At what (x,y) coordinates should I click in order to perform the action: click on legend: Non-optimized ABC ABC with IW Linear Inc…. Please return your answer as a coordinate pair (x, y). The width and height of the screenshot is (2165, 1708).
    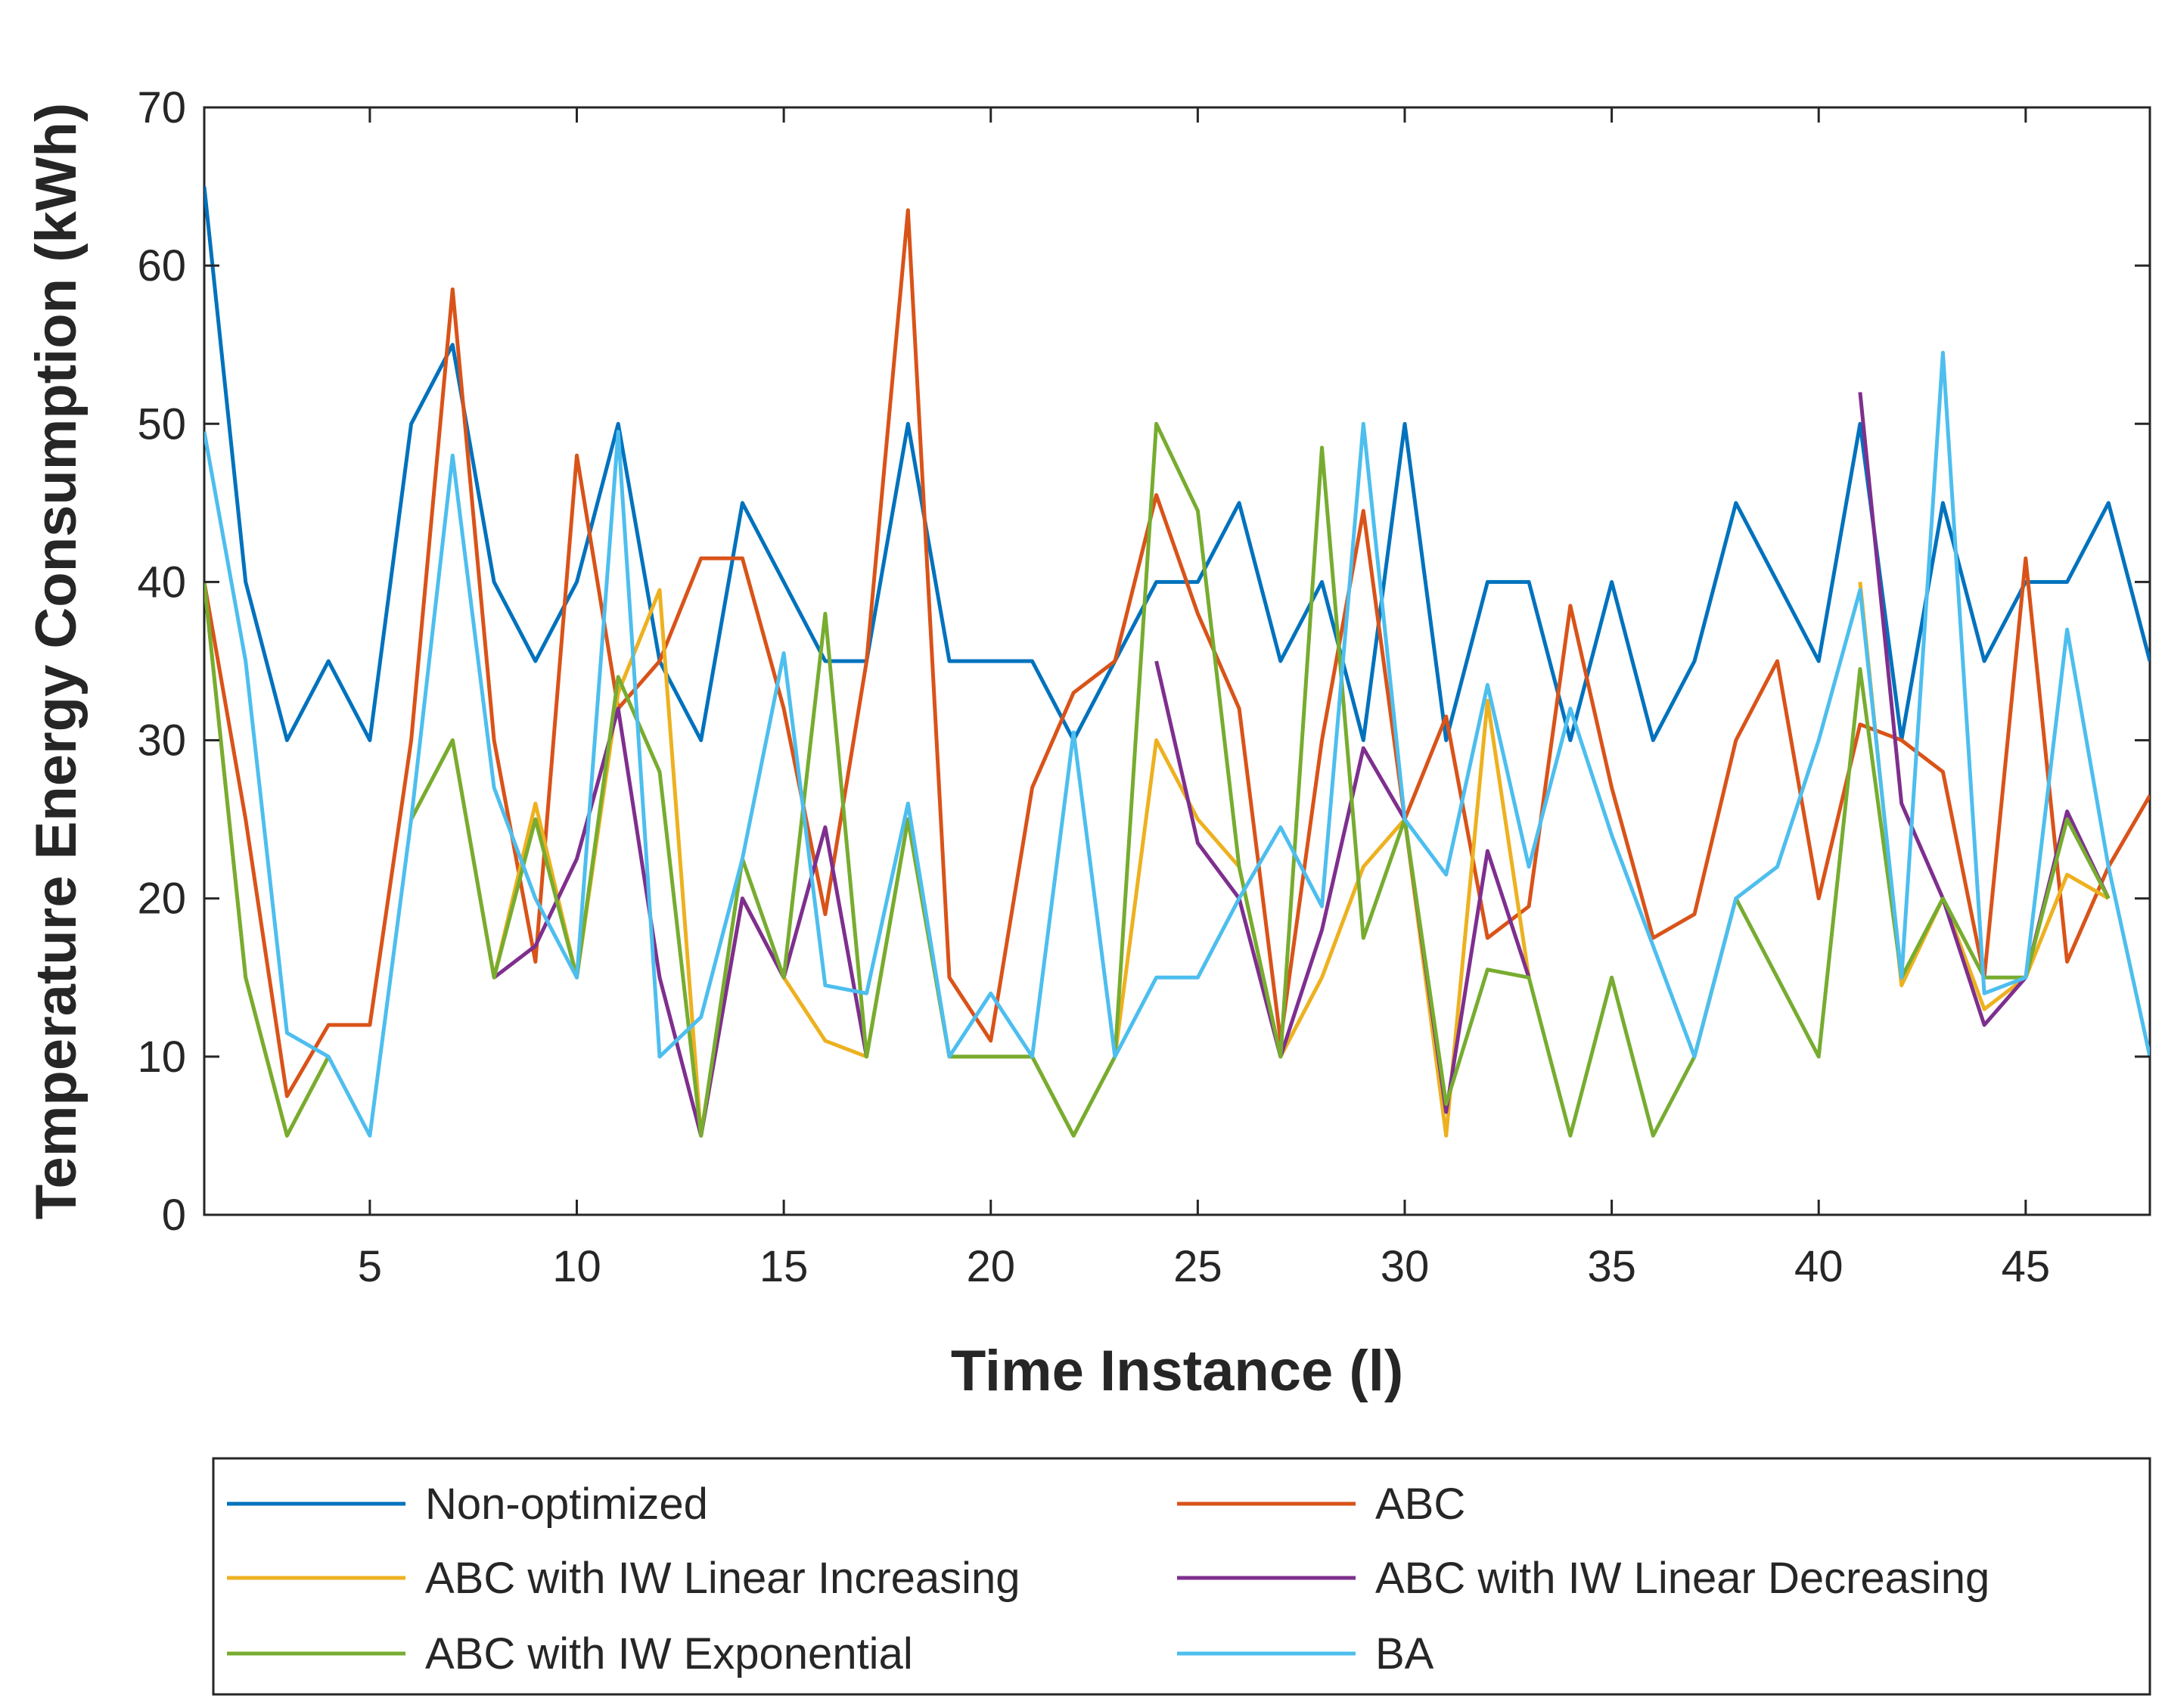
    Looking at the image, I should click on (1181, 1576).